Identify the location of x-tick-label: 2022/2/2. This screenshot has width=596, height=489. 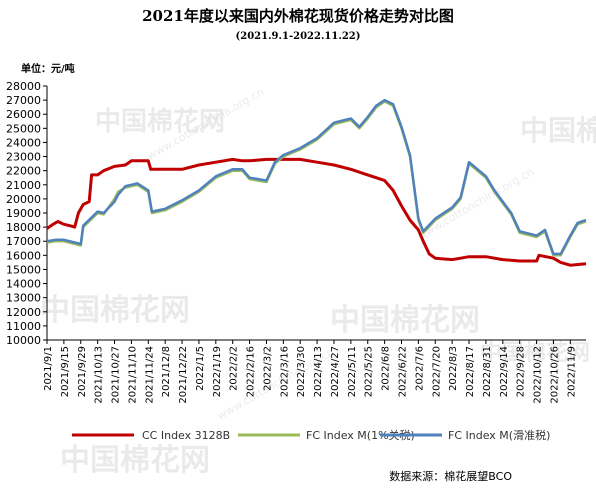
(234, 368).